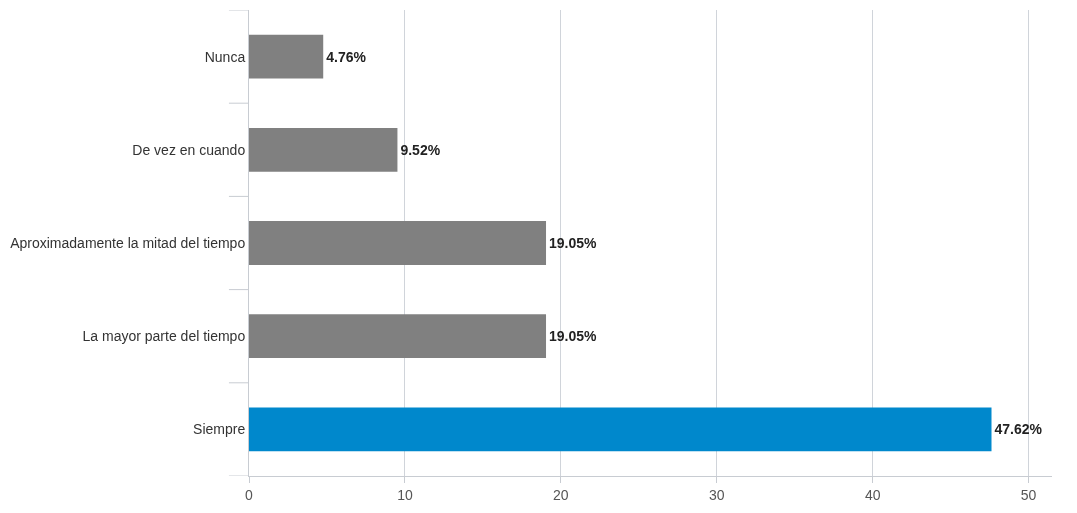 Image resolution: width=1077 pixels, height=513 pixels. I want to click on data-label: 4.76%, so click(346, 56).